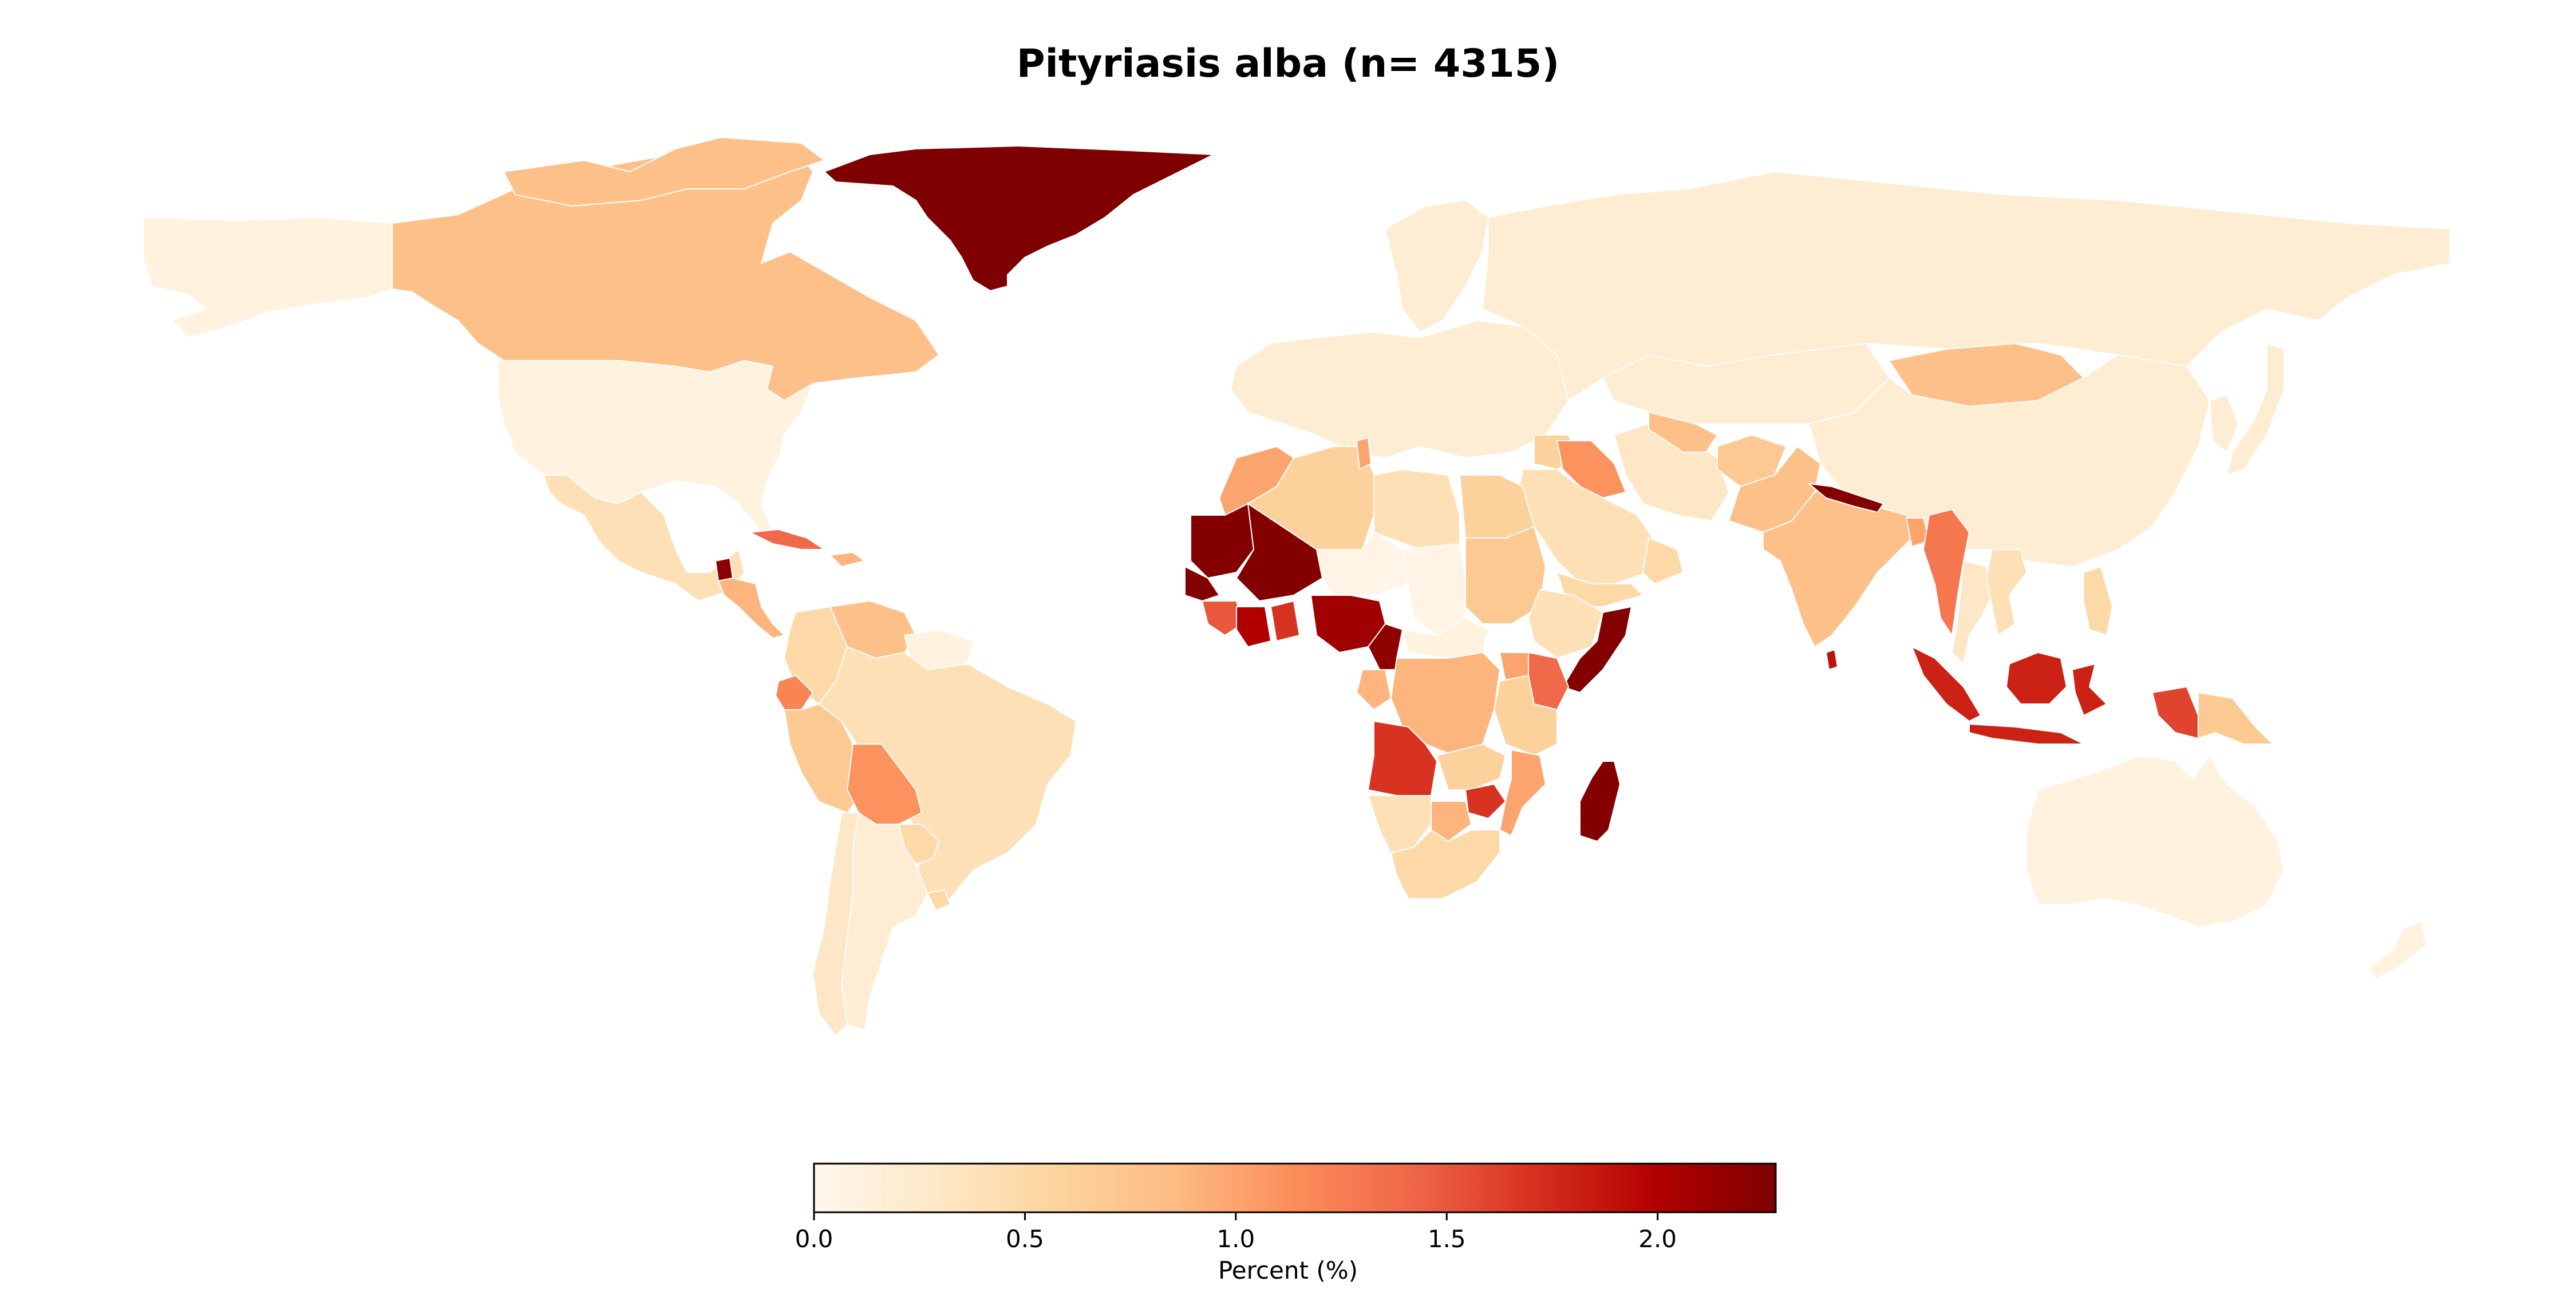  What do you see at coordinates (268, 277) in the screenshot?
I see `region-alaska` at bounding box center [268, 277].